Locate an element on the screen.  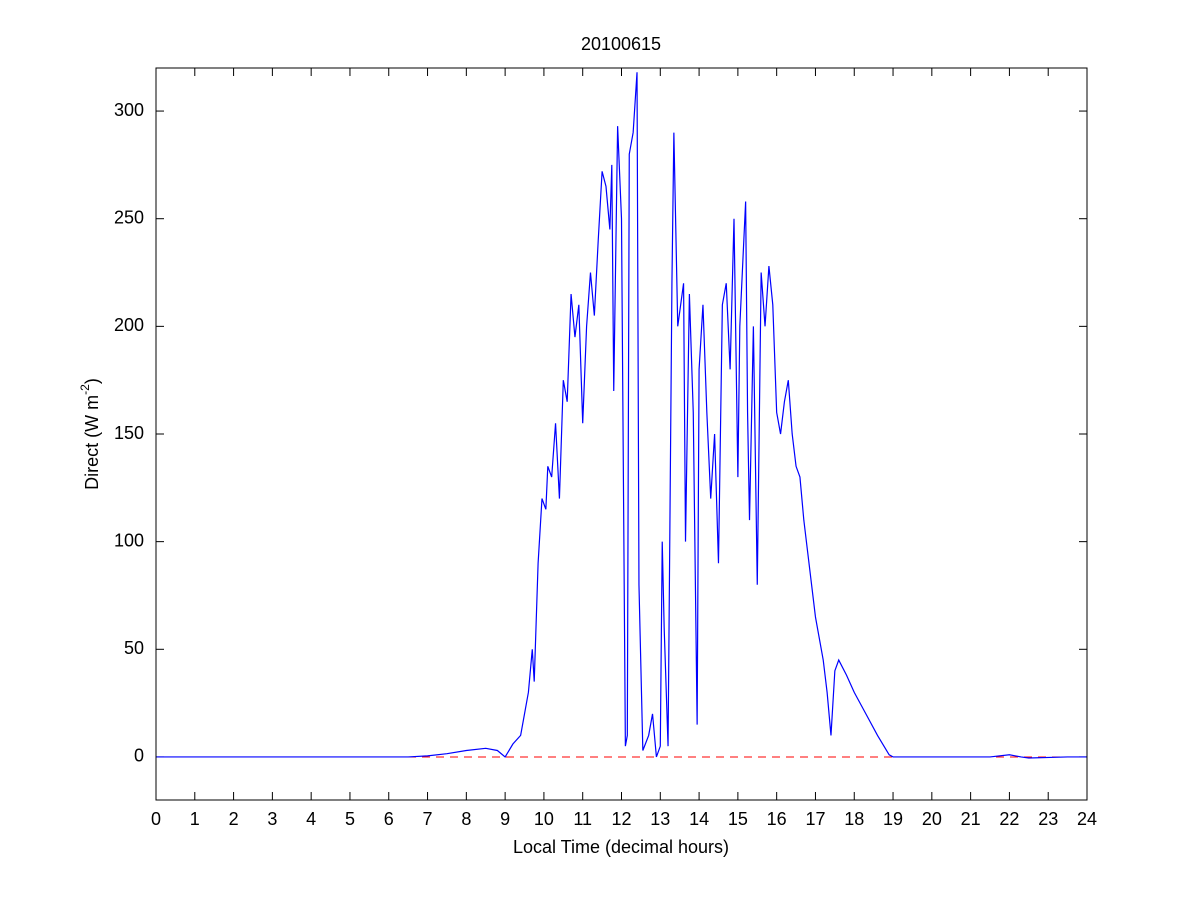
x-tick-label: 20 is located at coordinates (932, 819).